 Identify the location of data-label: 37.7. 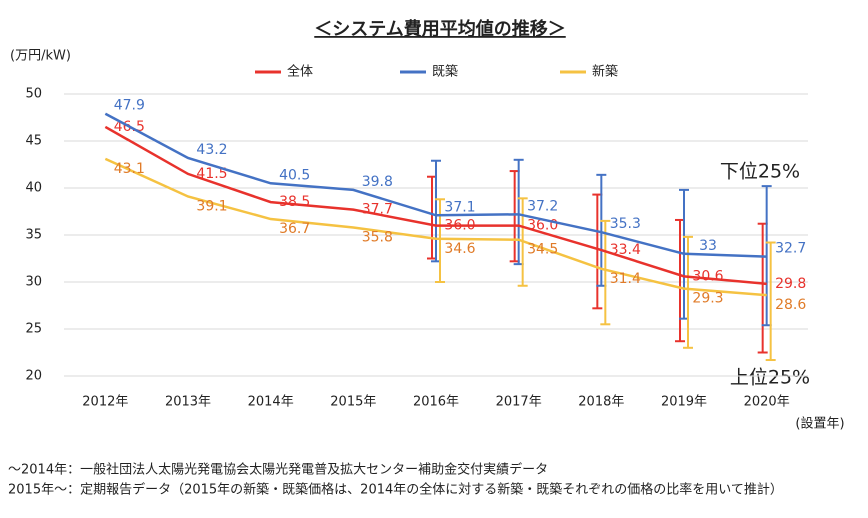
(377, 210).